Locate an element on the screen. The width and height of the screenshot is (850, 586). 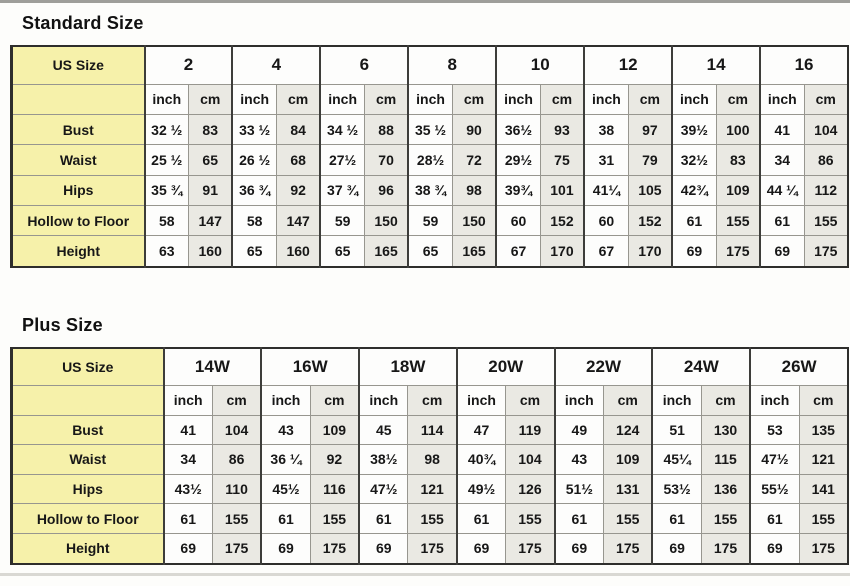
measurement-cell: 150 is located at coordinates (386, 220).